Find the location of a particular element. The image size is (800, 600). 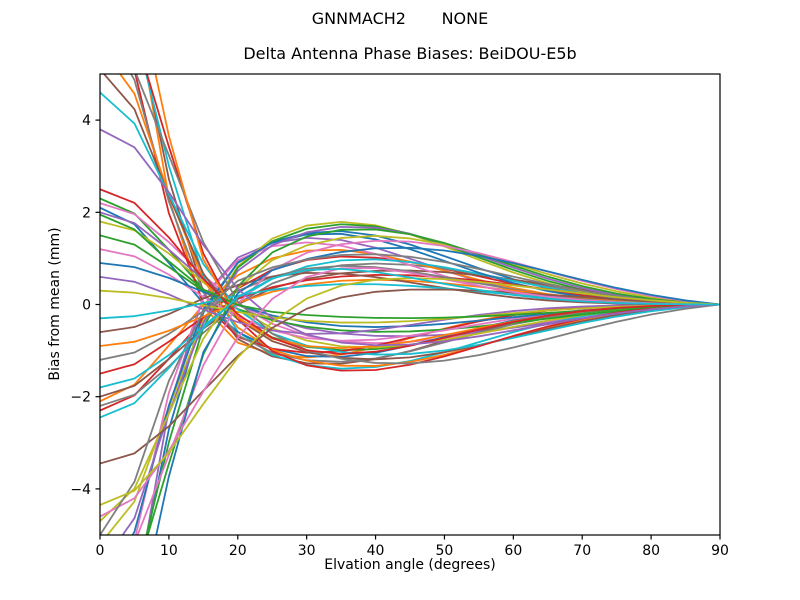

y-tick-label: −2 is located at coordinates (80, 398).